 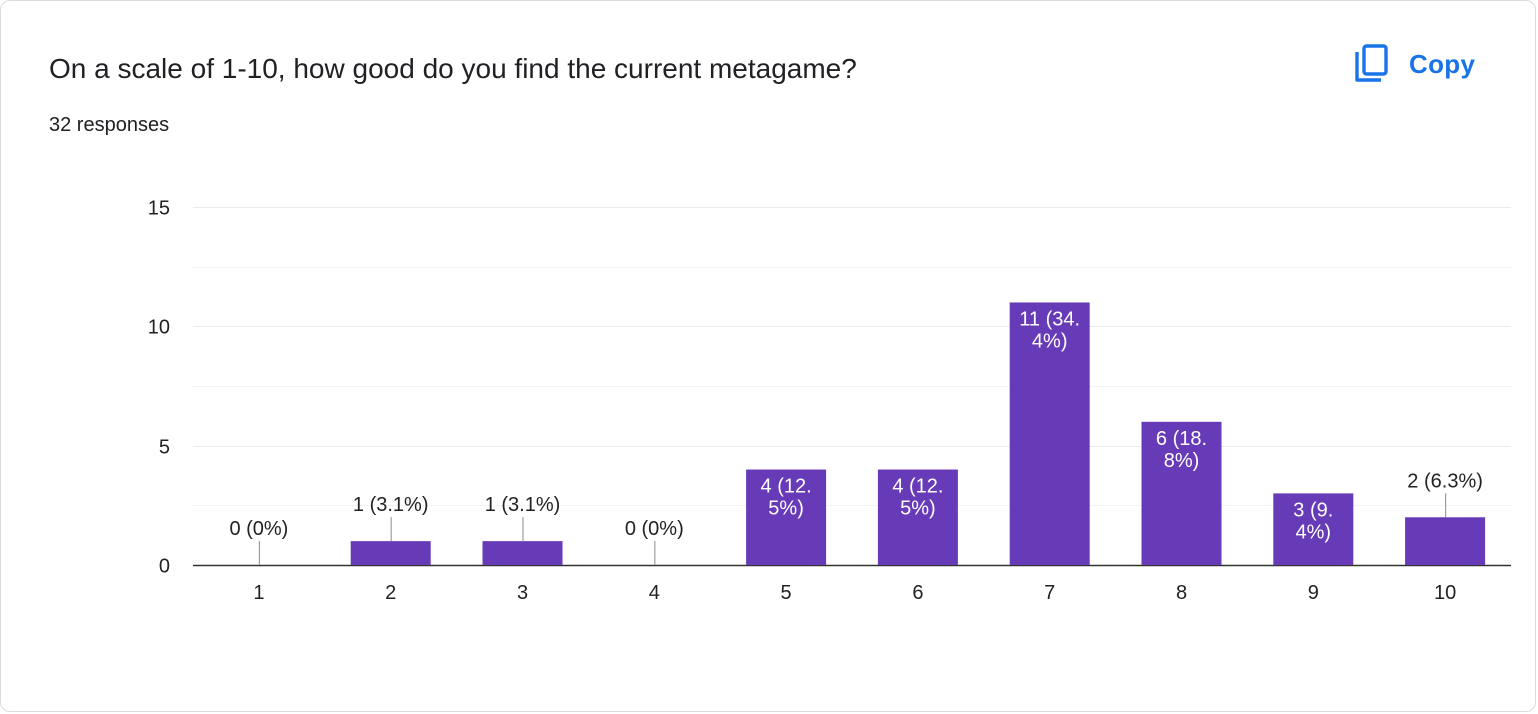 I want to click on x-tick-label: 6, so click(x=917, y=593).